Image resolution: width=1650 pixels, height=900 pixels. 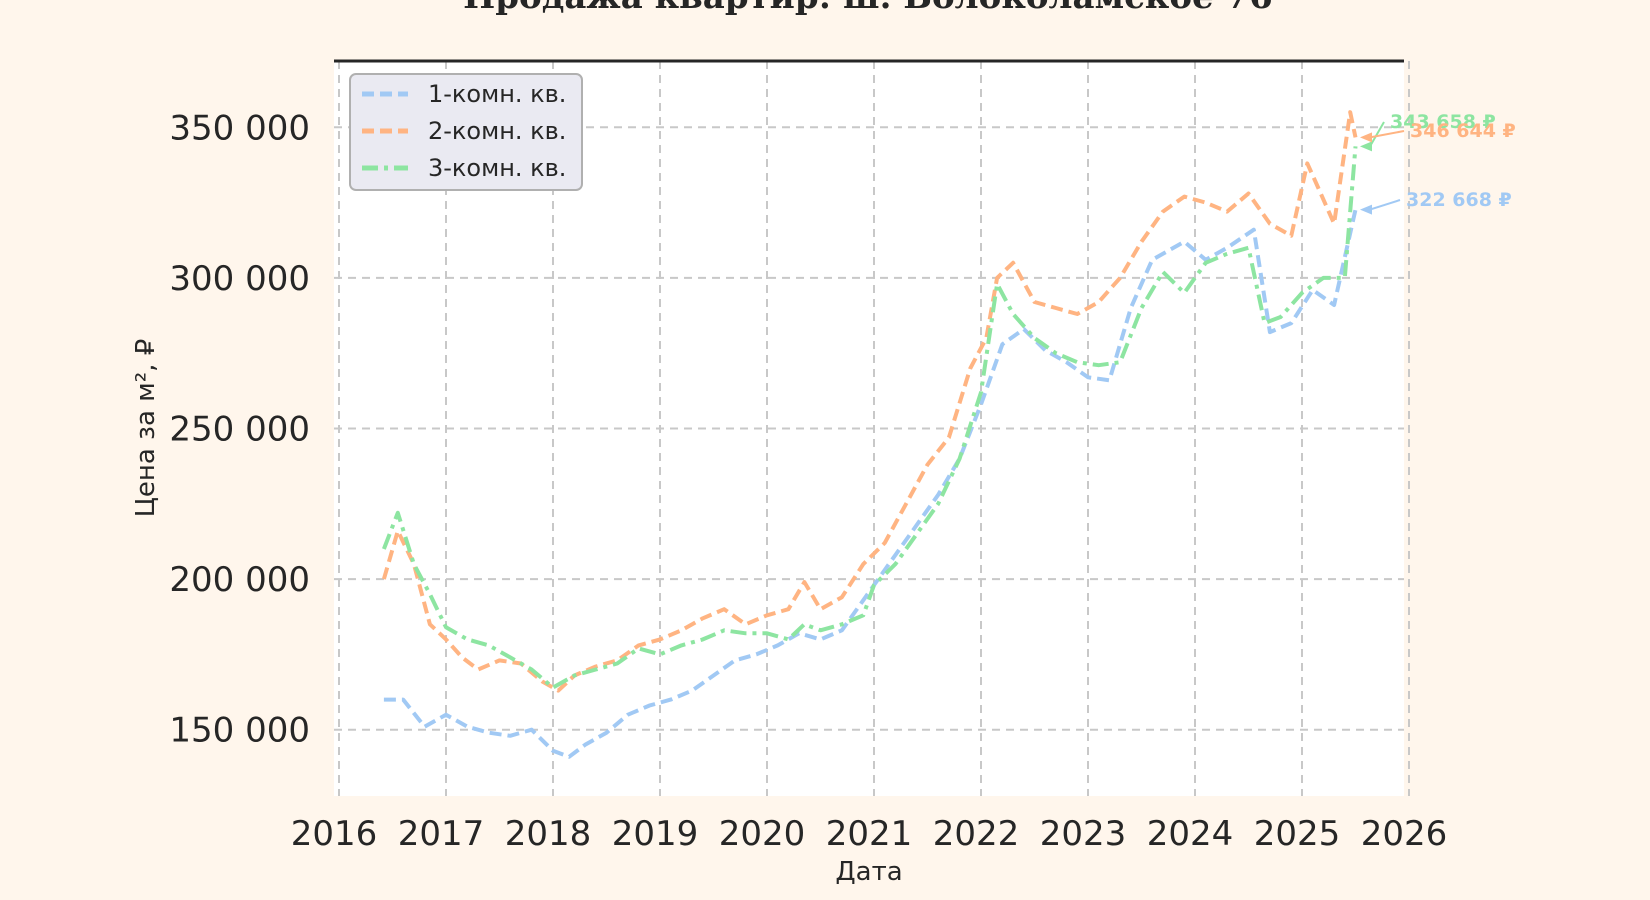 What do you see at coordinates (655, 834) in the screenshot?
I see `x-tick-label: 2019` at bounding box center [655, 834].